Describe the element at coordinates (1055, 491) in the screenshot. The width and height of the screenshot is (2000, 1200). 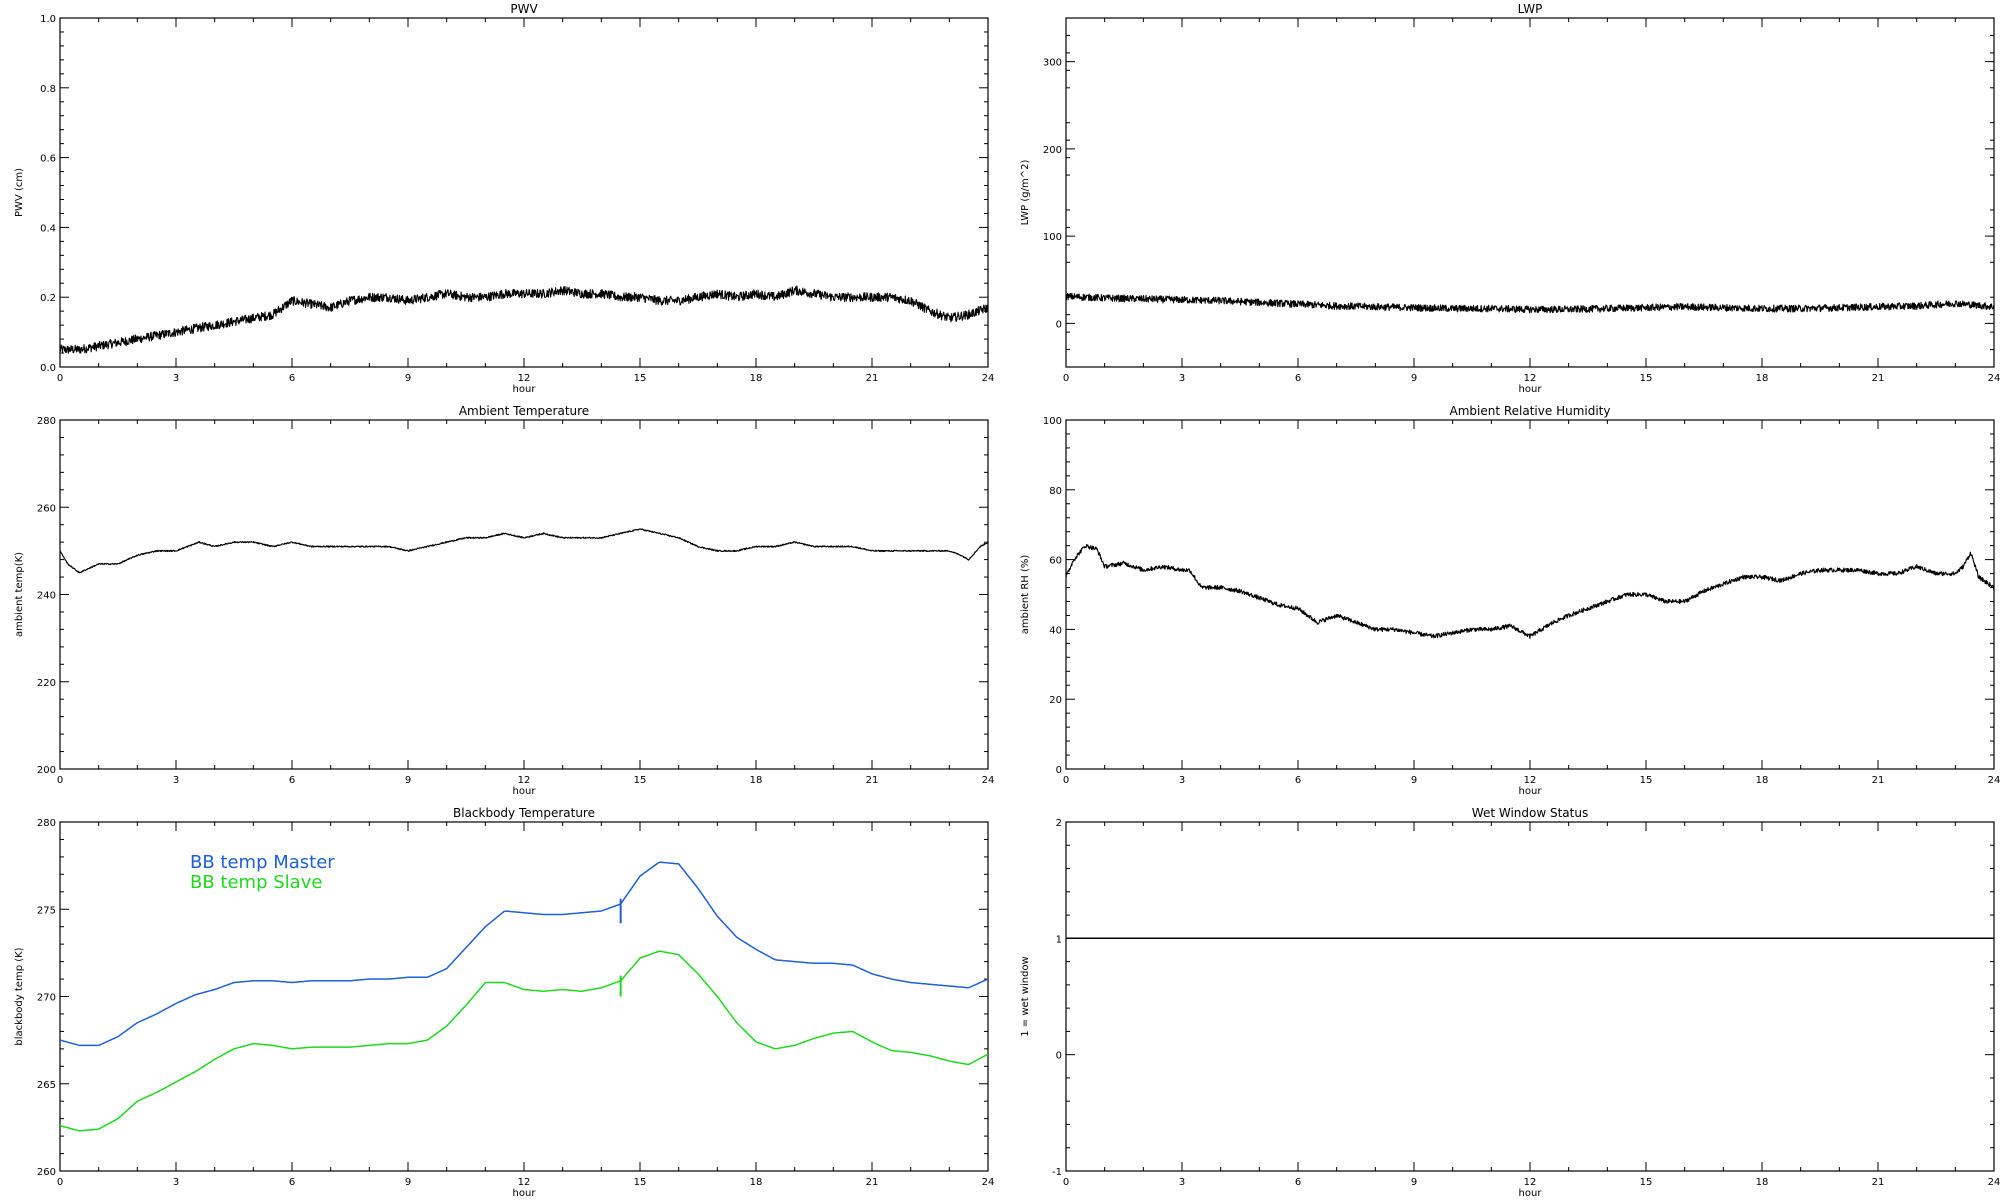
I see `y-tick-label: 80` at that location.